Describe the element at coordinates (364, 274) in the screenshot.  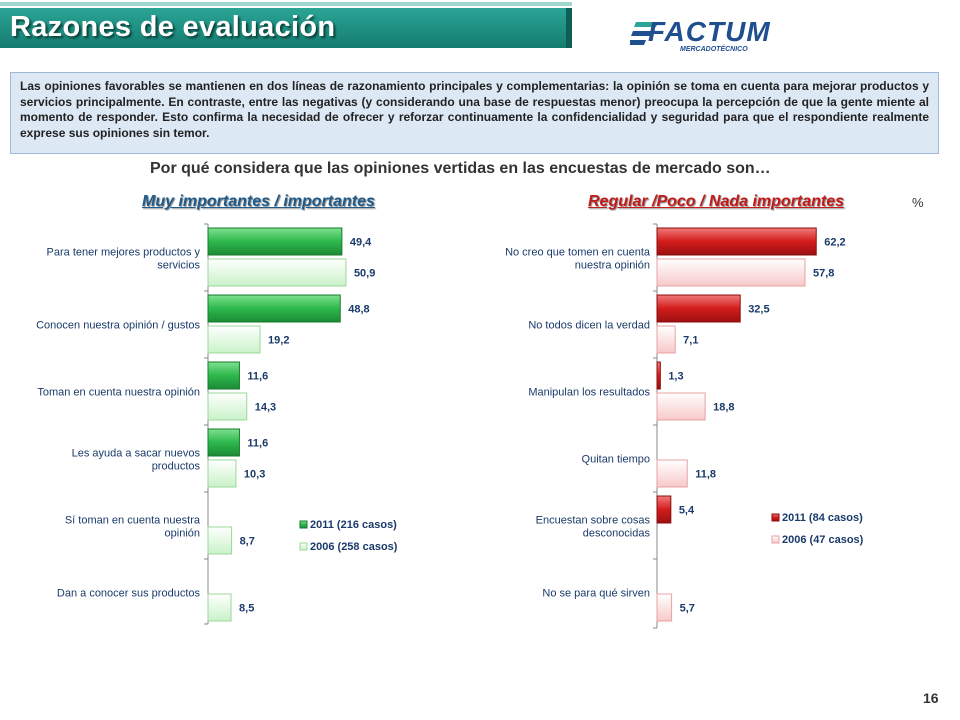
I see `pos-value-label: 50,9` at that location.